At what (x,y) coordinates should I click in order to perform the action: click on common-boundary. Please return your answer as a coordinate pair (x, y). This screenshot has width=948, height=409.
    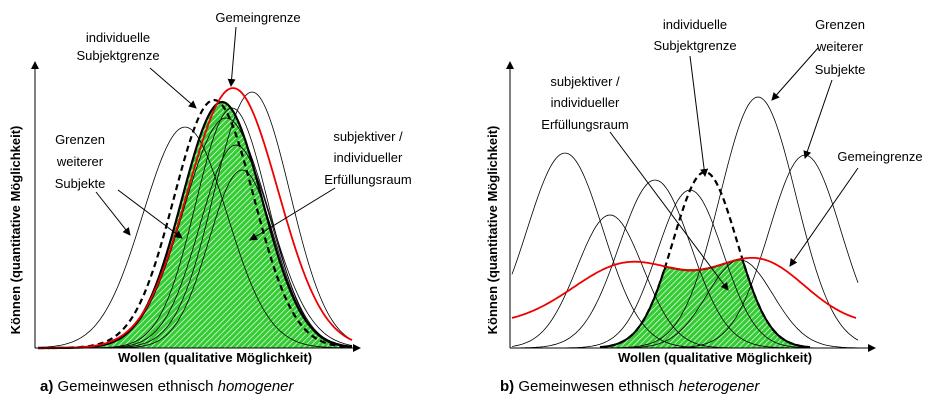
    Looking at the image, I should click on (684, 288).